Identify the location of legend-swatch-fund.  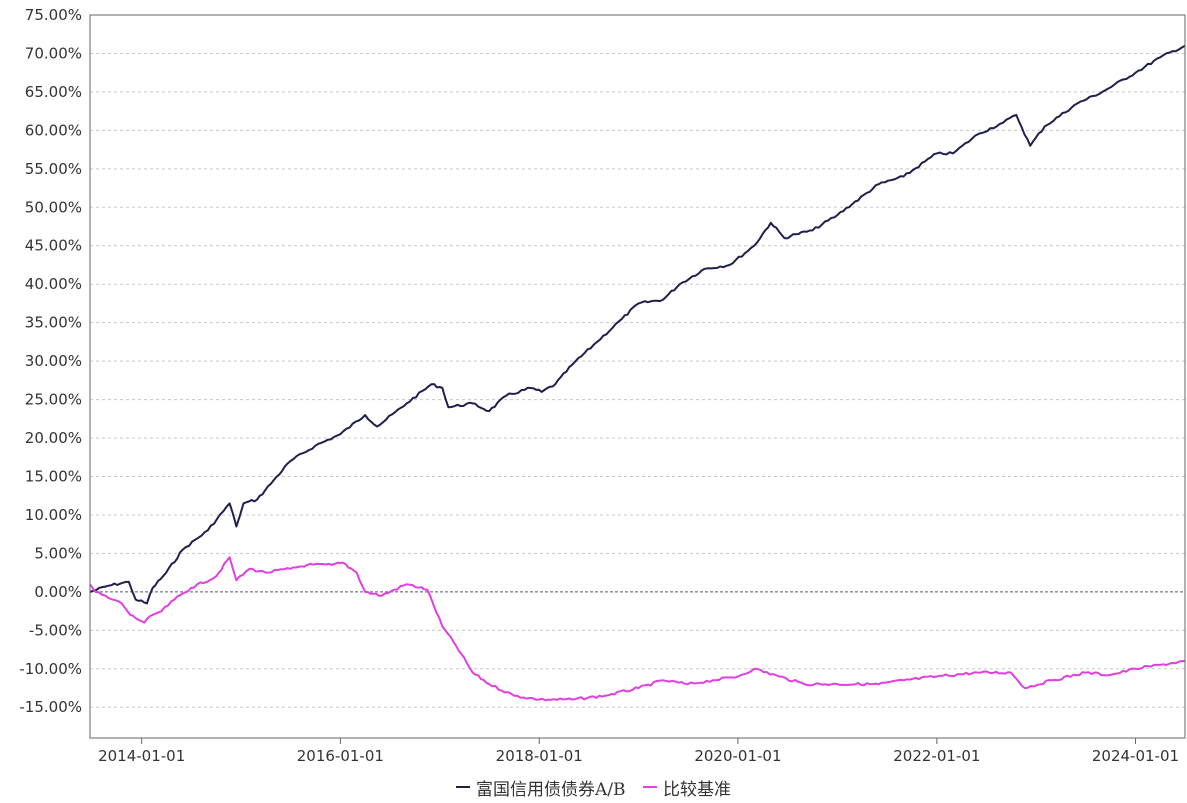
(463, 787).